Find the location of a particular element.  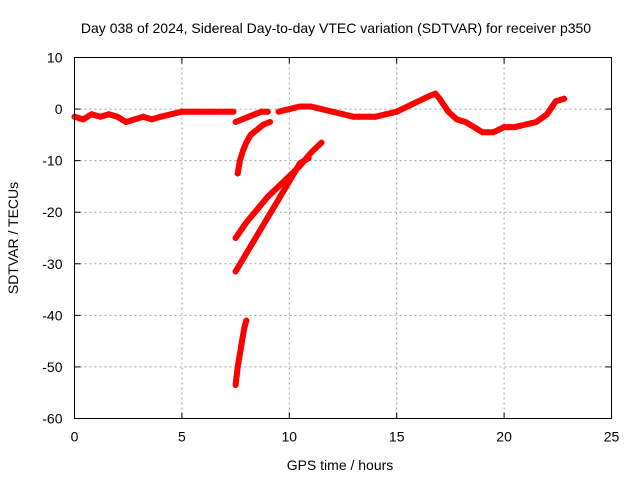

series-arc-c is located at coordinates (278, 190).